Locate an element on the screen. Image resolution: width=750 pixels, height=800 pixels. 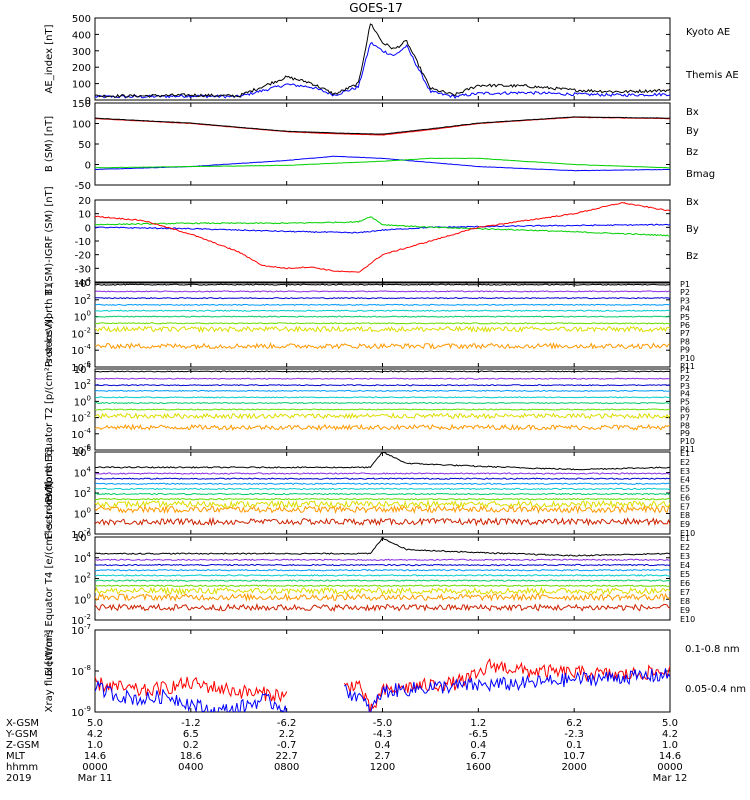
x-row-label: MLT is located at coordinates (16, 756).